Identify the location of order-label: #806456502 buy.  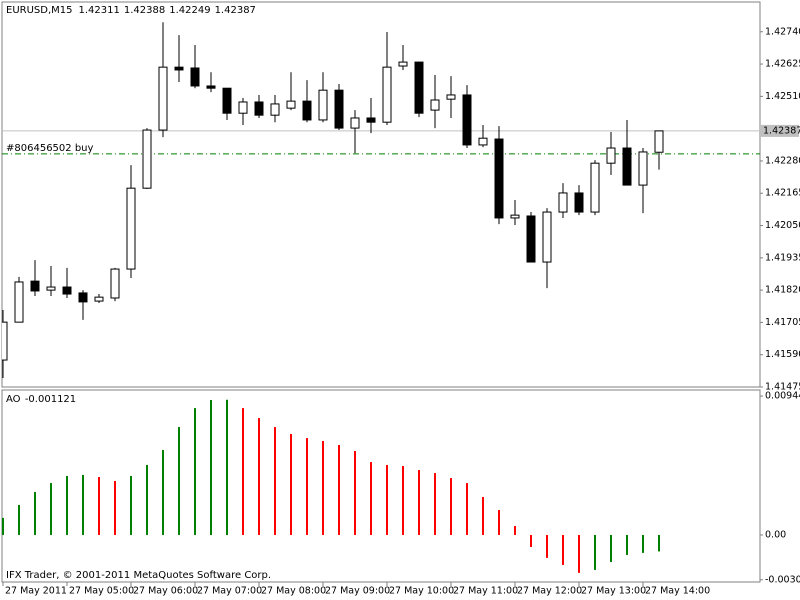
(50, 148).